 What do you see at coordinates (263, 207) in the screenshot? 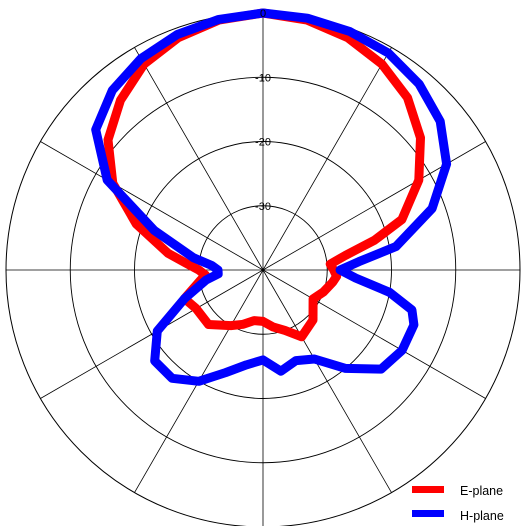
I see `r-tick-label-3: -30` at bounding box center [263, 207].